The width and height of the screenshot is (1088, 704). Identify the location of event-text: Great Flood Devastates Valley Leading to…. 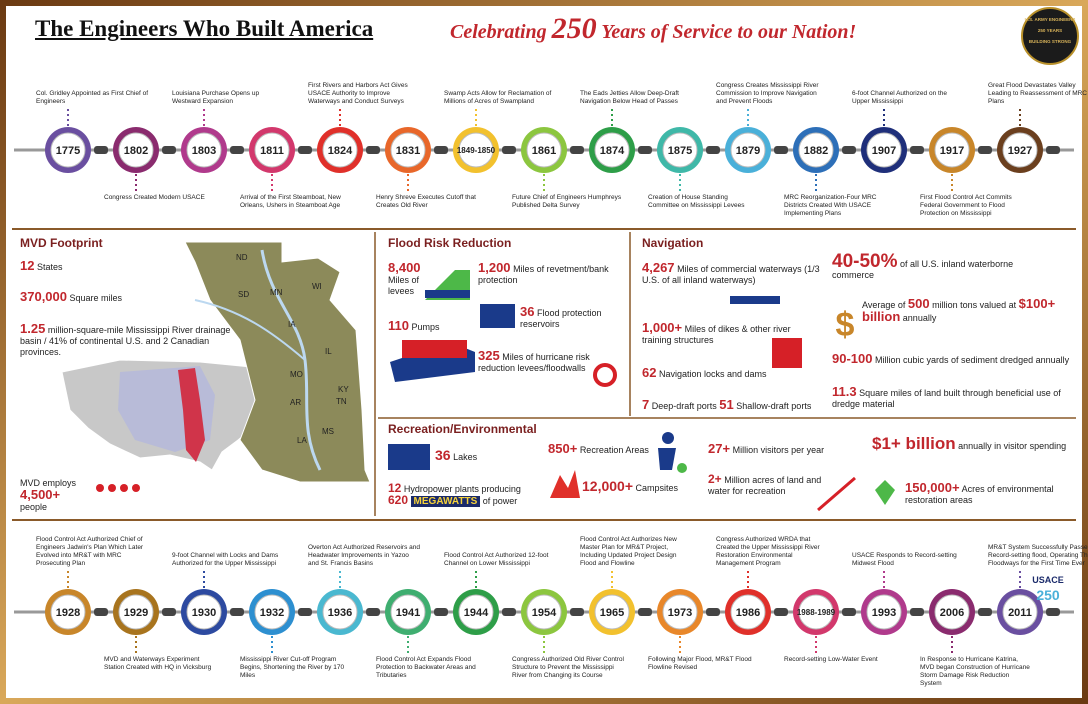
(1037, 93).